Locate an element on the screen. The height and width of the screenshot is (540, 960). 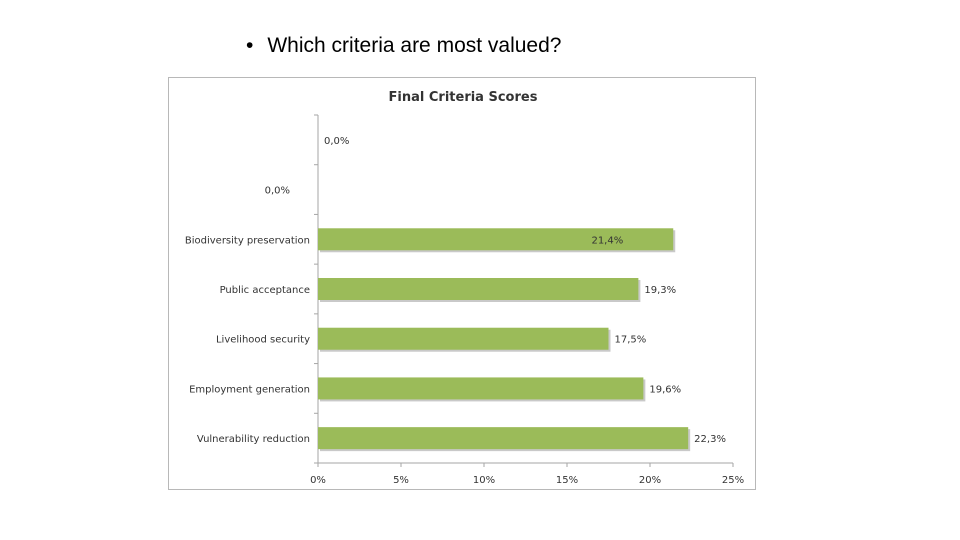
category-label: Vulnerability reduction is located at coordinates (253, 439).